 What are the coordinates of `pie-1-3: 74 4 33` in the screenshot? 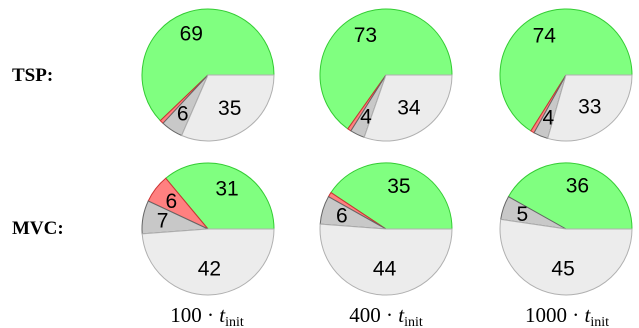 It's located at (566, 75).